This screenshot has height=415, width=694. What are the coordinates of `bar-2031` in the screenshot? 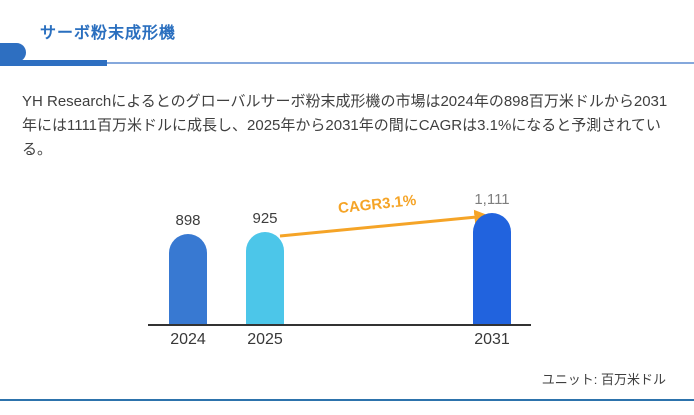 It's located at (492, 269).